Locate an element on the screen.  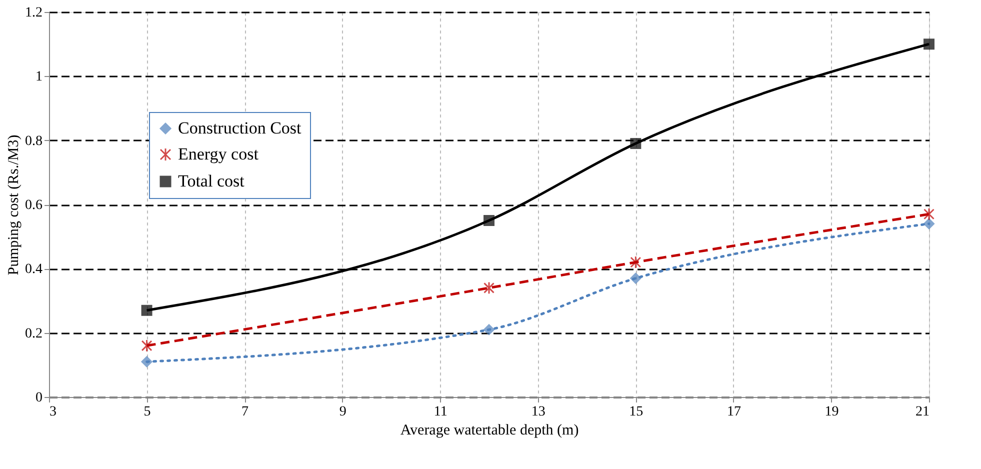
y-tick-label: 0.4 is located at coordinates (33, 270).